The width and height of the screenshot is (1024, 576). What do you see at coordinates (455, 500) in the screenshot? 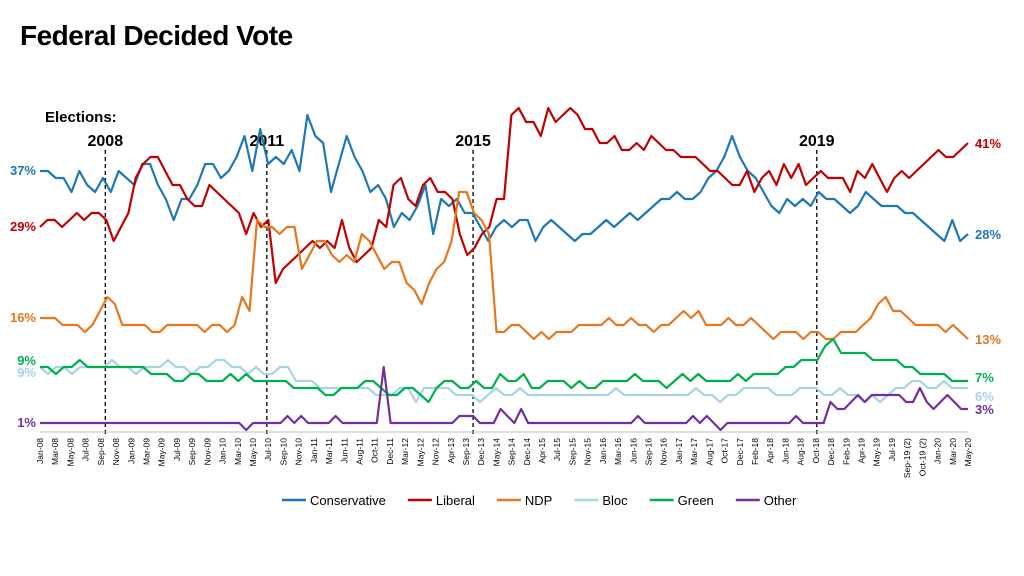
I see `legend-label-liberal: Liberal` at bounding box center [455, 500].